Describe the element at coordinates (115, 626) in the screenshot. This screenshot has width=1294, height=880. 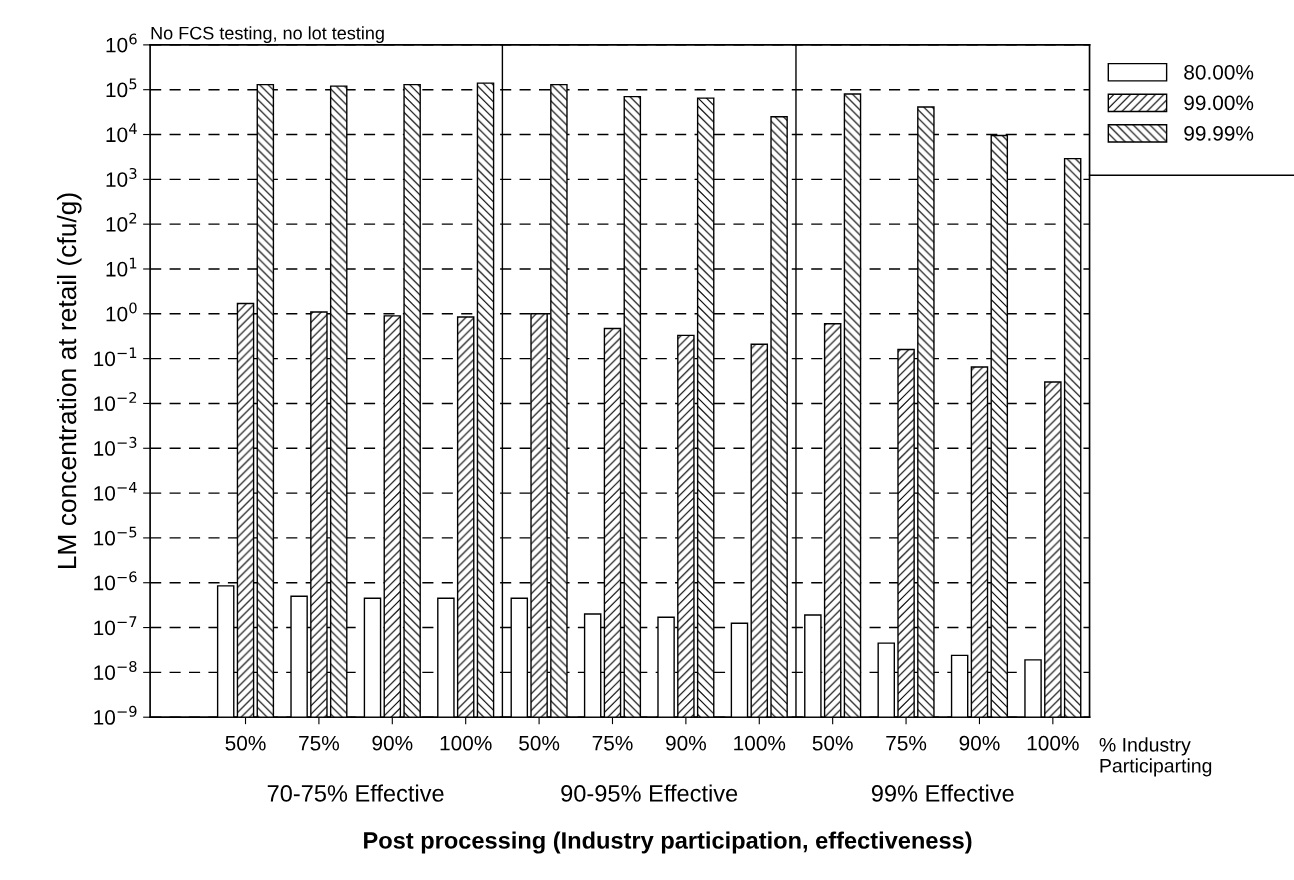
I see `y-tick-label: 10$^{−7}$` at that location.